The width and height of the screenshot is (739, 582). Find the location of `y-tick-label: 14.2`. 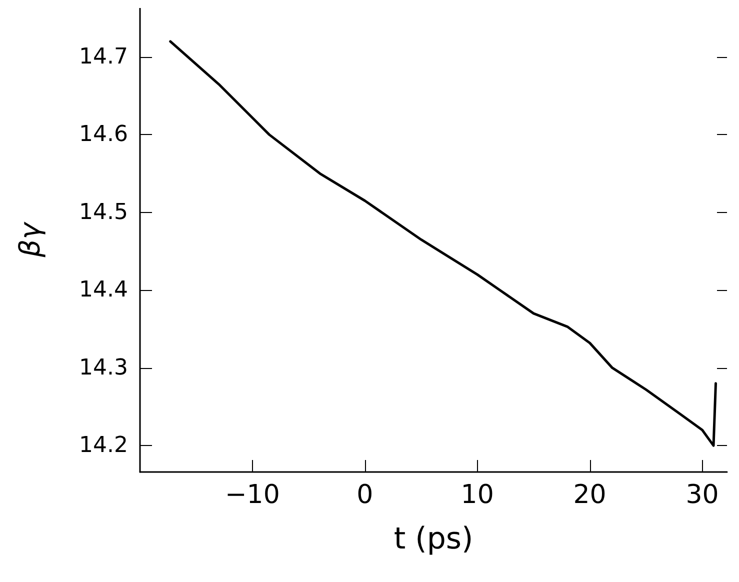

y-tick-label: 14.2 is located at coordinates (103, 445).